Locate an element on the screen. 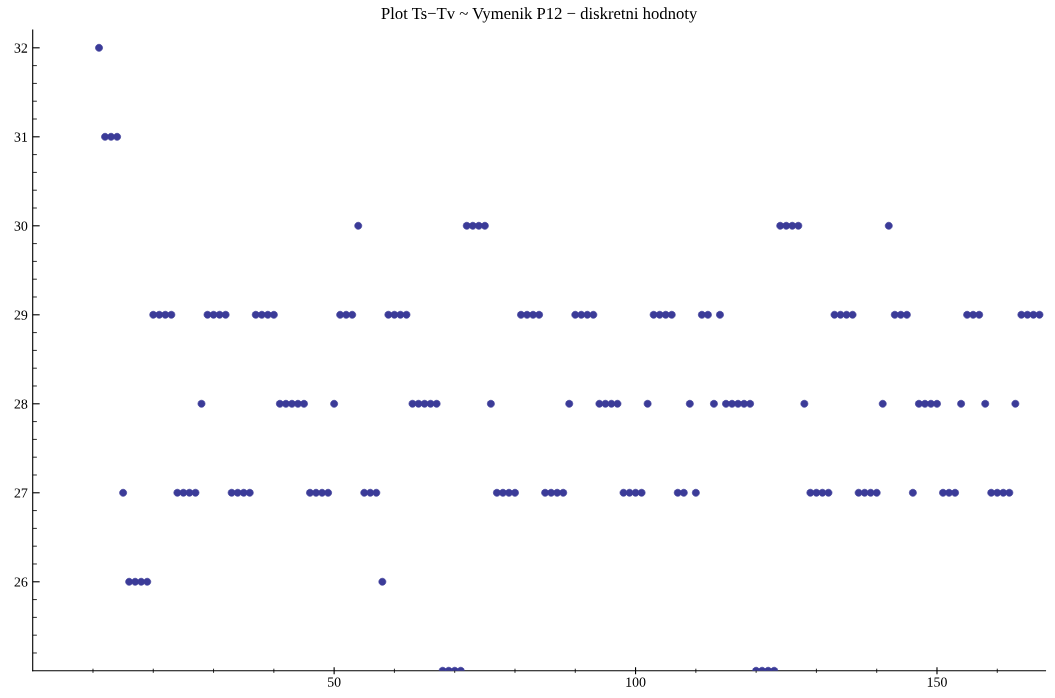  y-tick-label: 30 is located at coordinates (21, 226).